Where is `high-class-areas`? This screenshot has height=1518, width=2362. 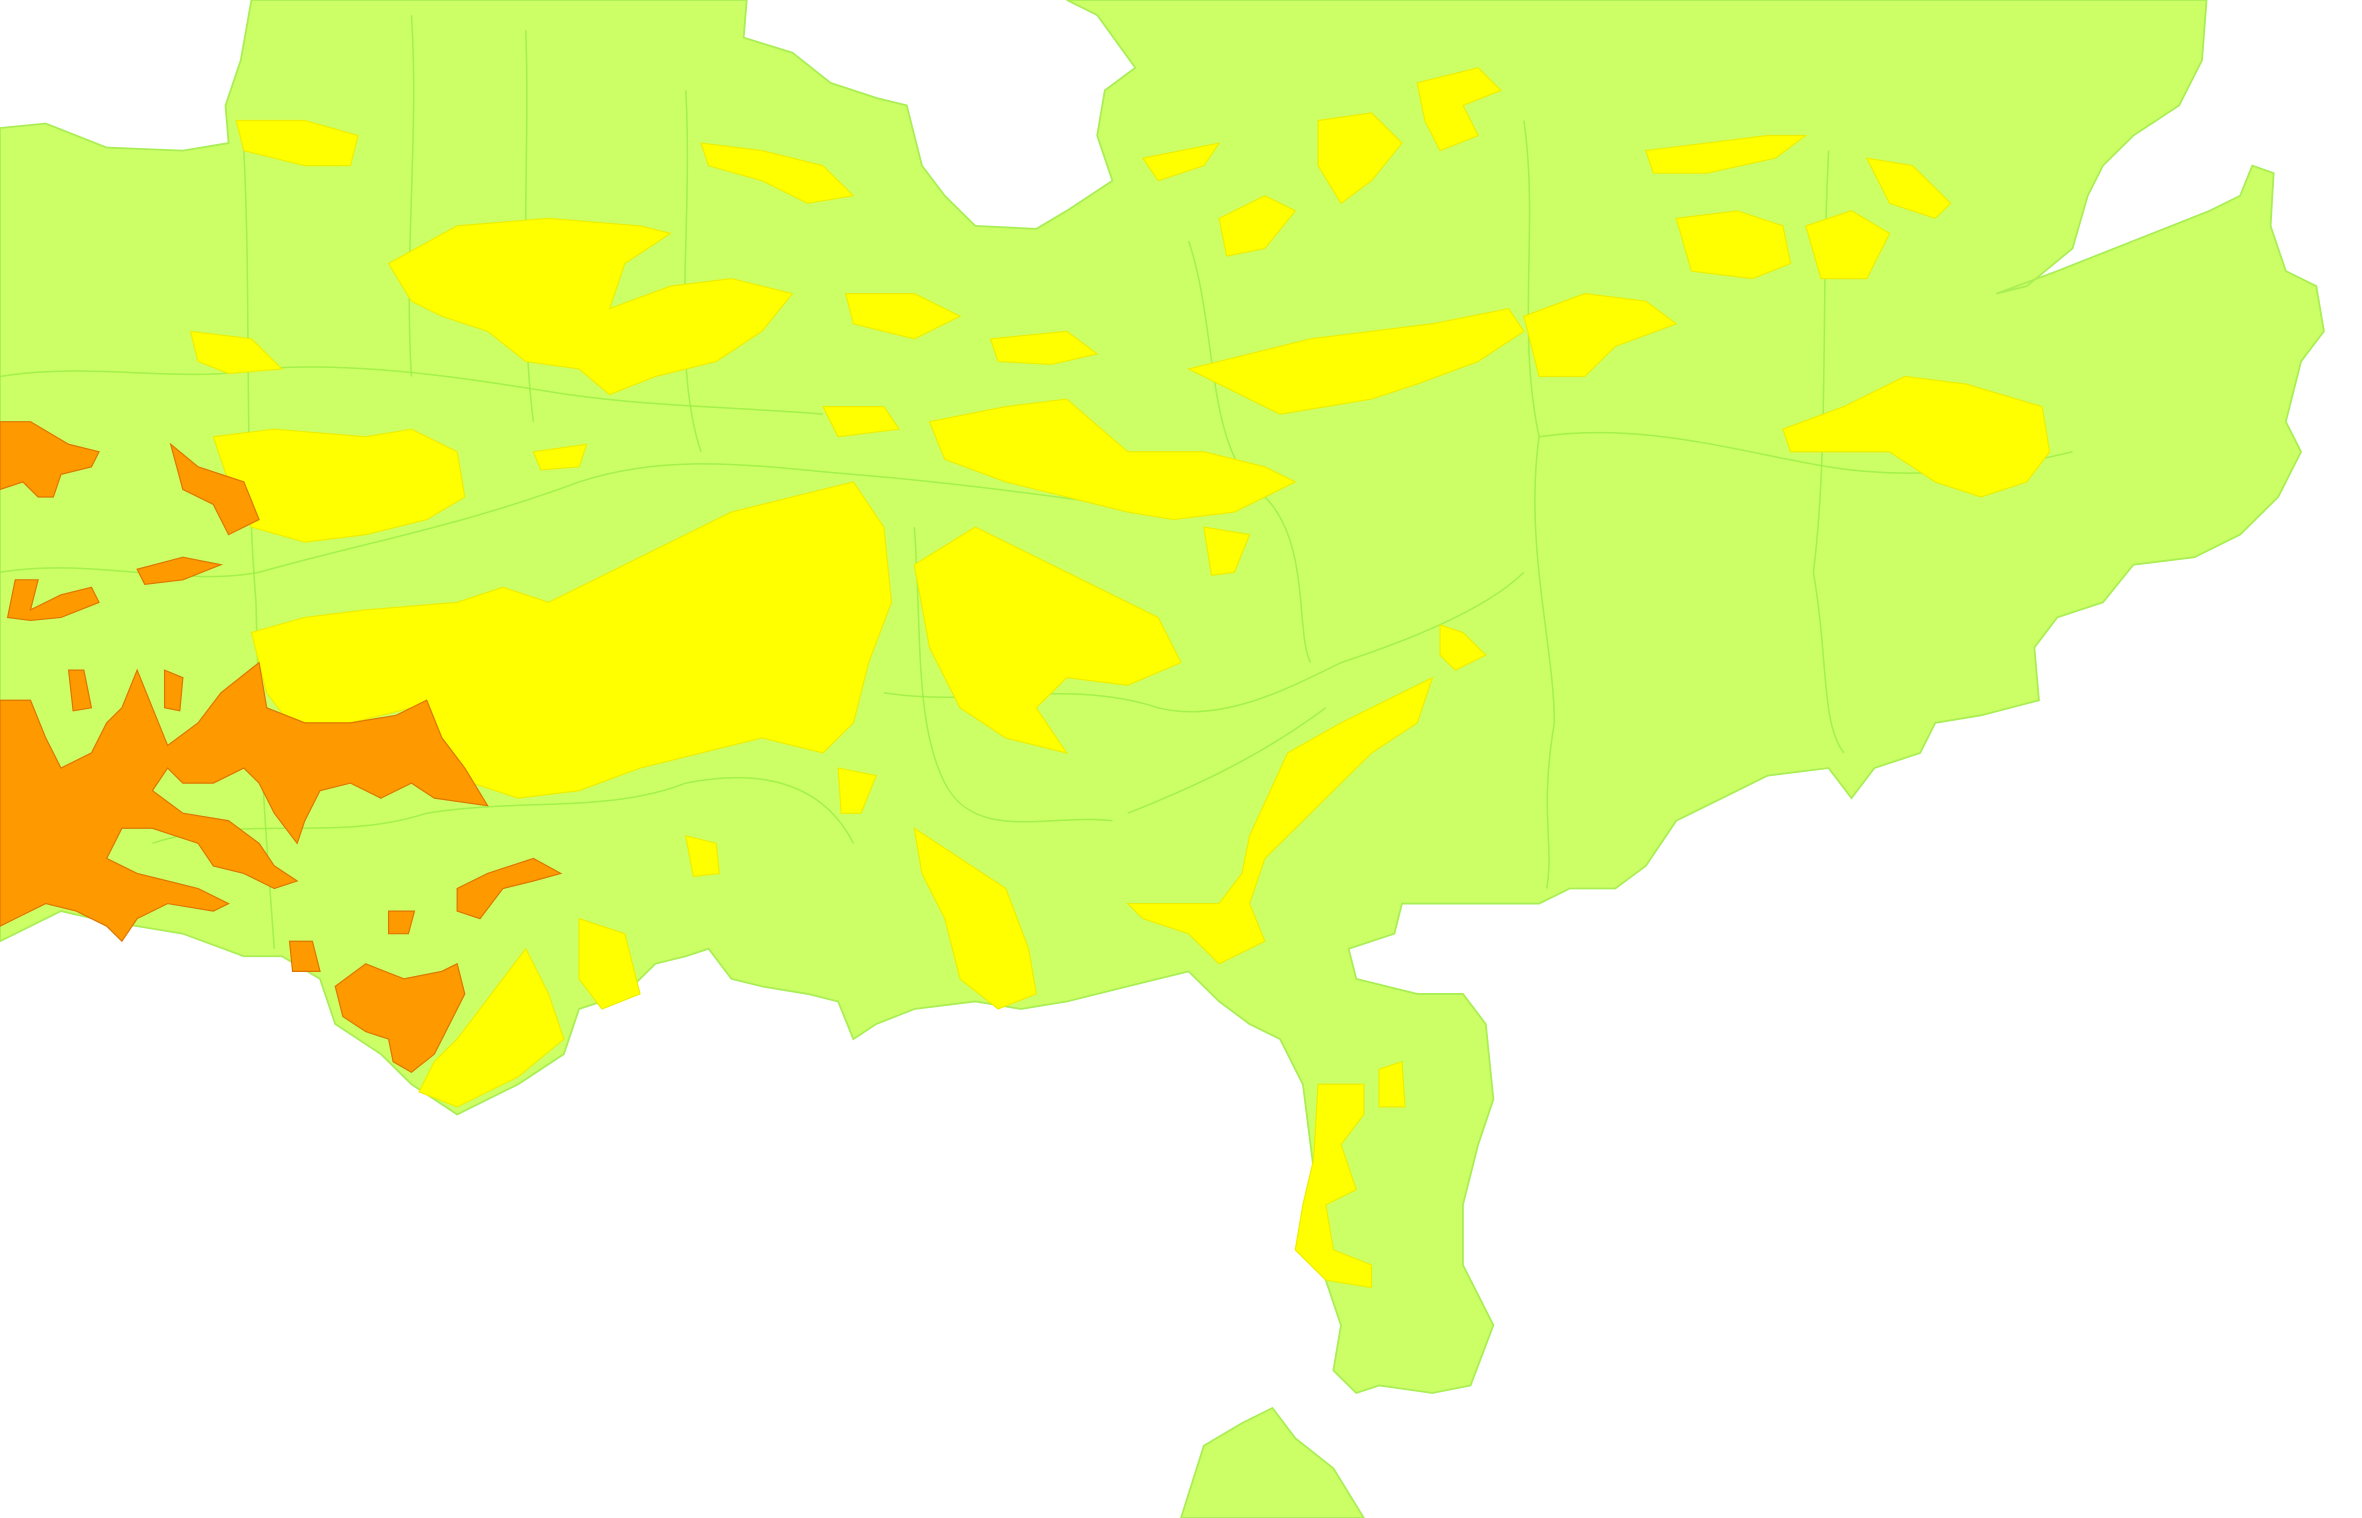
high-class-areas is located at coordinates (281, 747).